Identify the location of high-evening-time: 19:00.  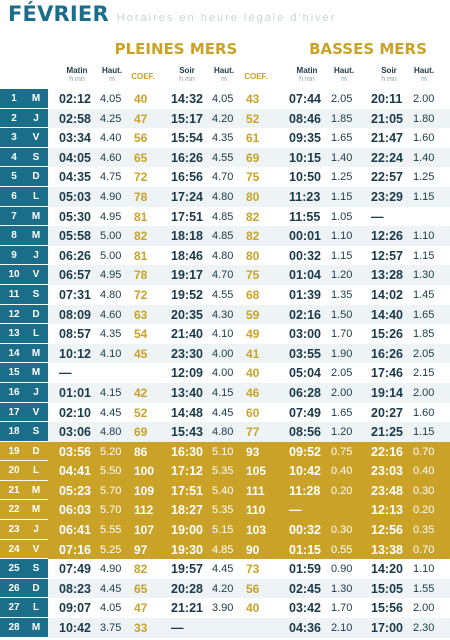
(187, 530).